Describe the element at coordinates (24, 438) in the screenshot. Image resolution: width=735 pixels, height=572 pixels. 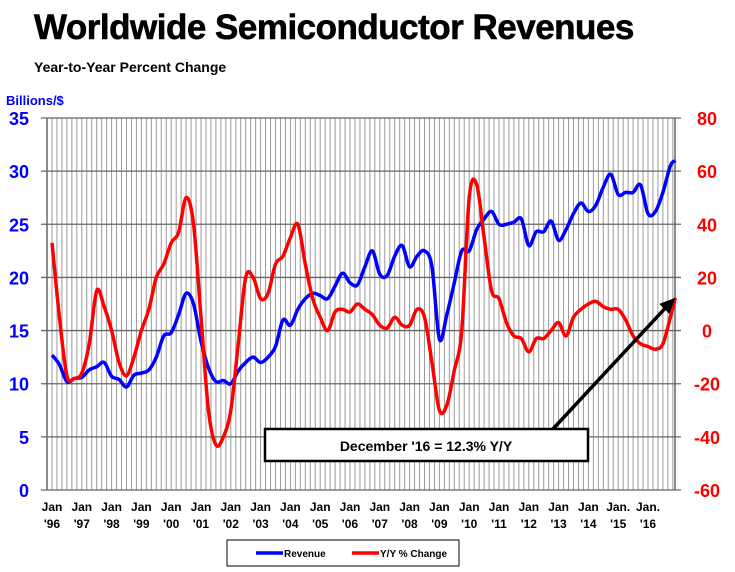
I see `y-tick-label: 5` at that location.